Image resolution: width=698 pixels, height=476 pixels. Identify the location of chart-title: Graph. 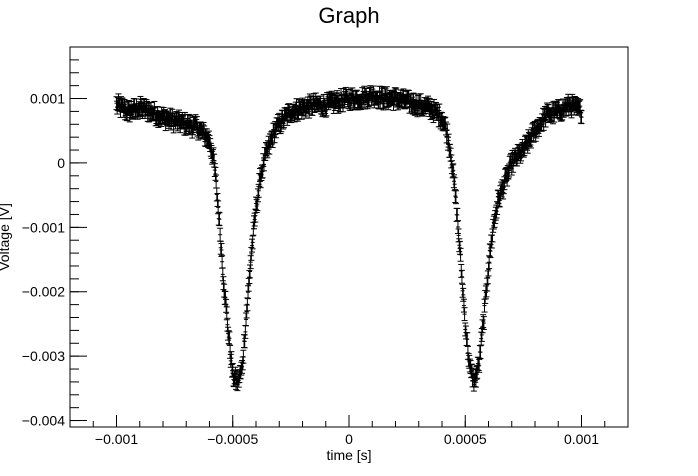
(348, 15).